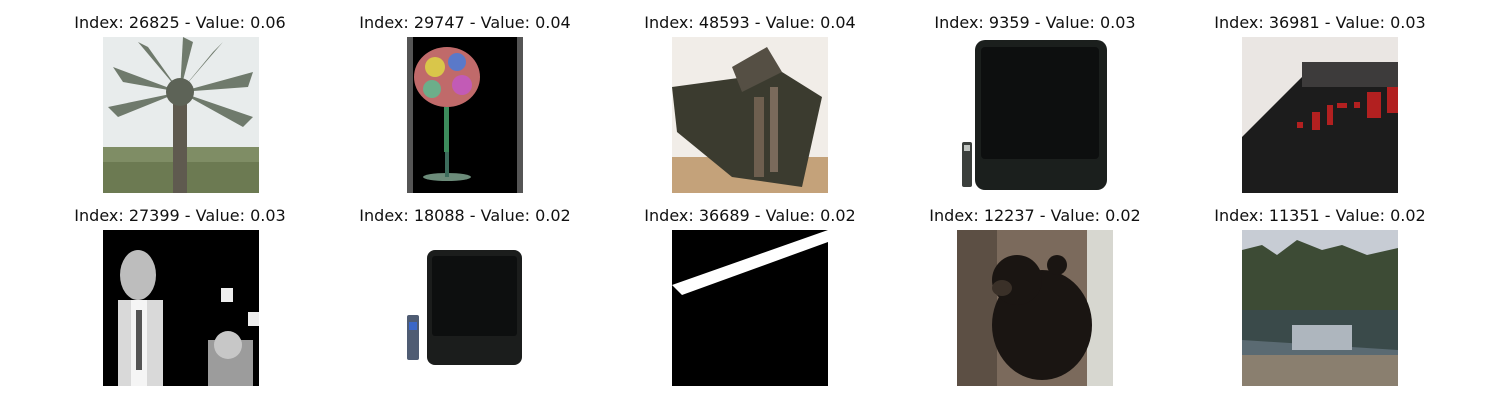  Describe the element at coordinates (1320, 215) in the screenshot. I see `panel-title: Index: 11351 - Value: 0.02` at that location.